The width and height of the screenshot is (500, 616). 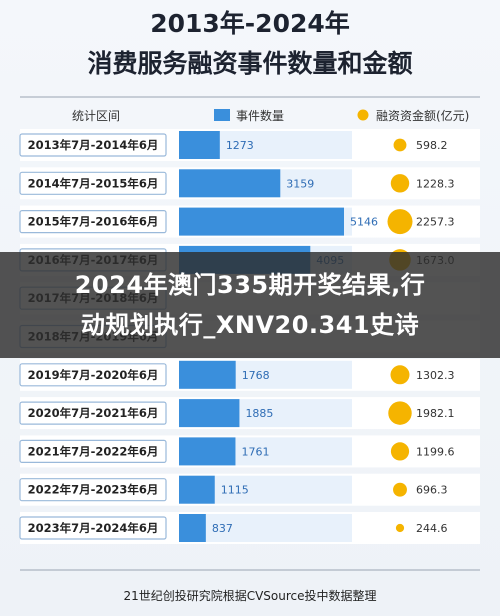 I want to click on amount-value-label: 1199.6, so click(x=435, y=451).